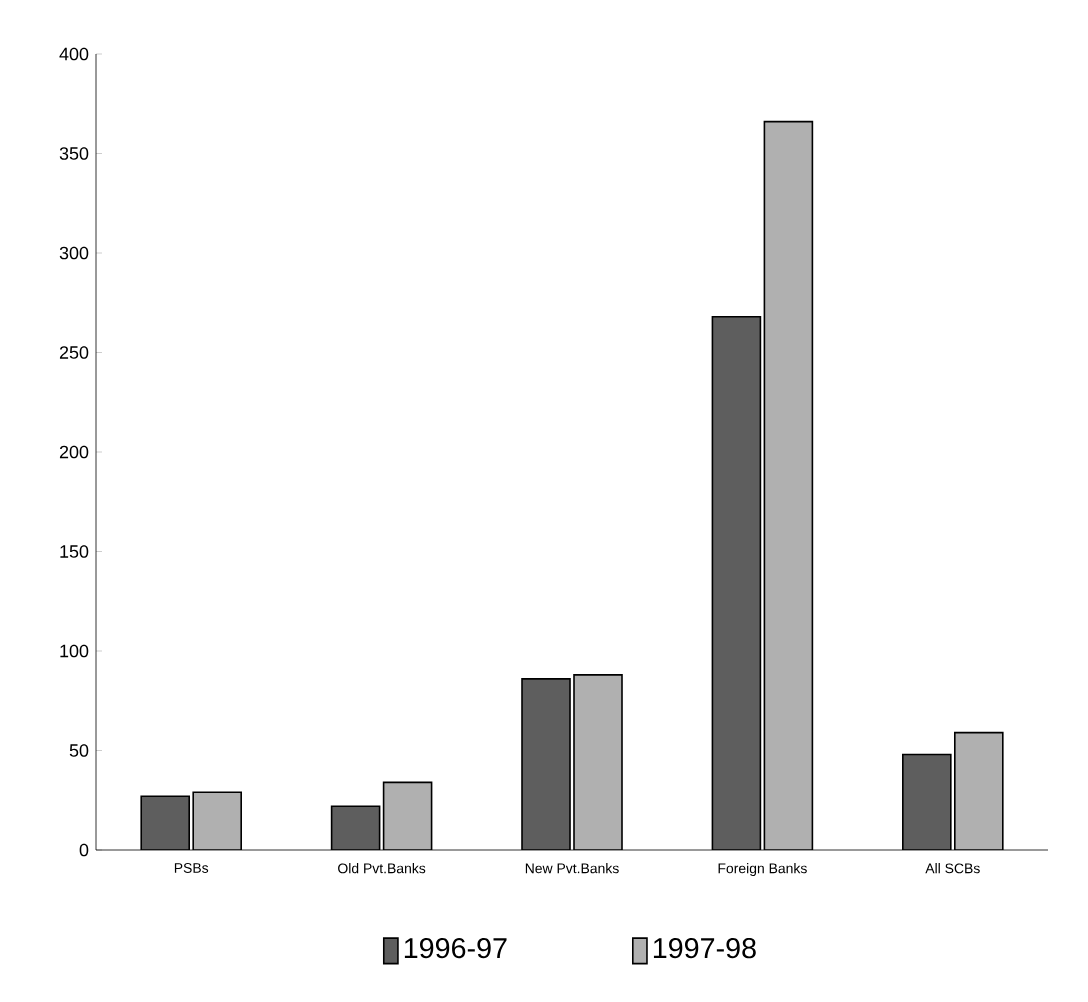 This screenshot has height=1002, width=1088. What do you see at coordinates (704, 948) in the screenshot?
I see `legend-label: 1997-98` at bounding box center [704, 948].